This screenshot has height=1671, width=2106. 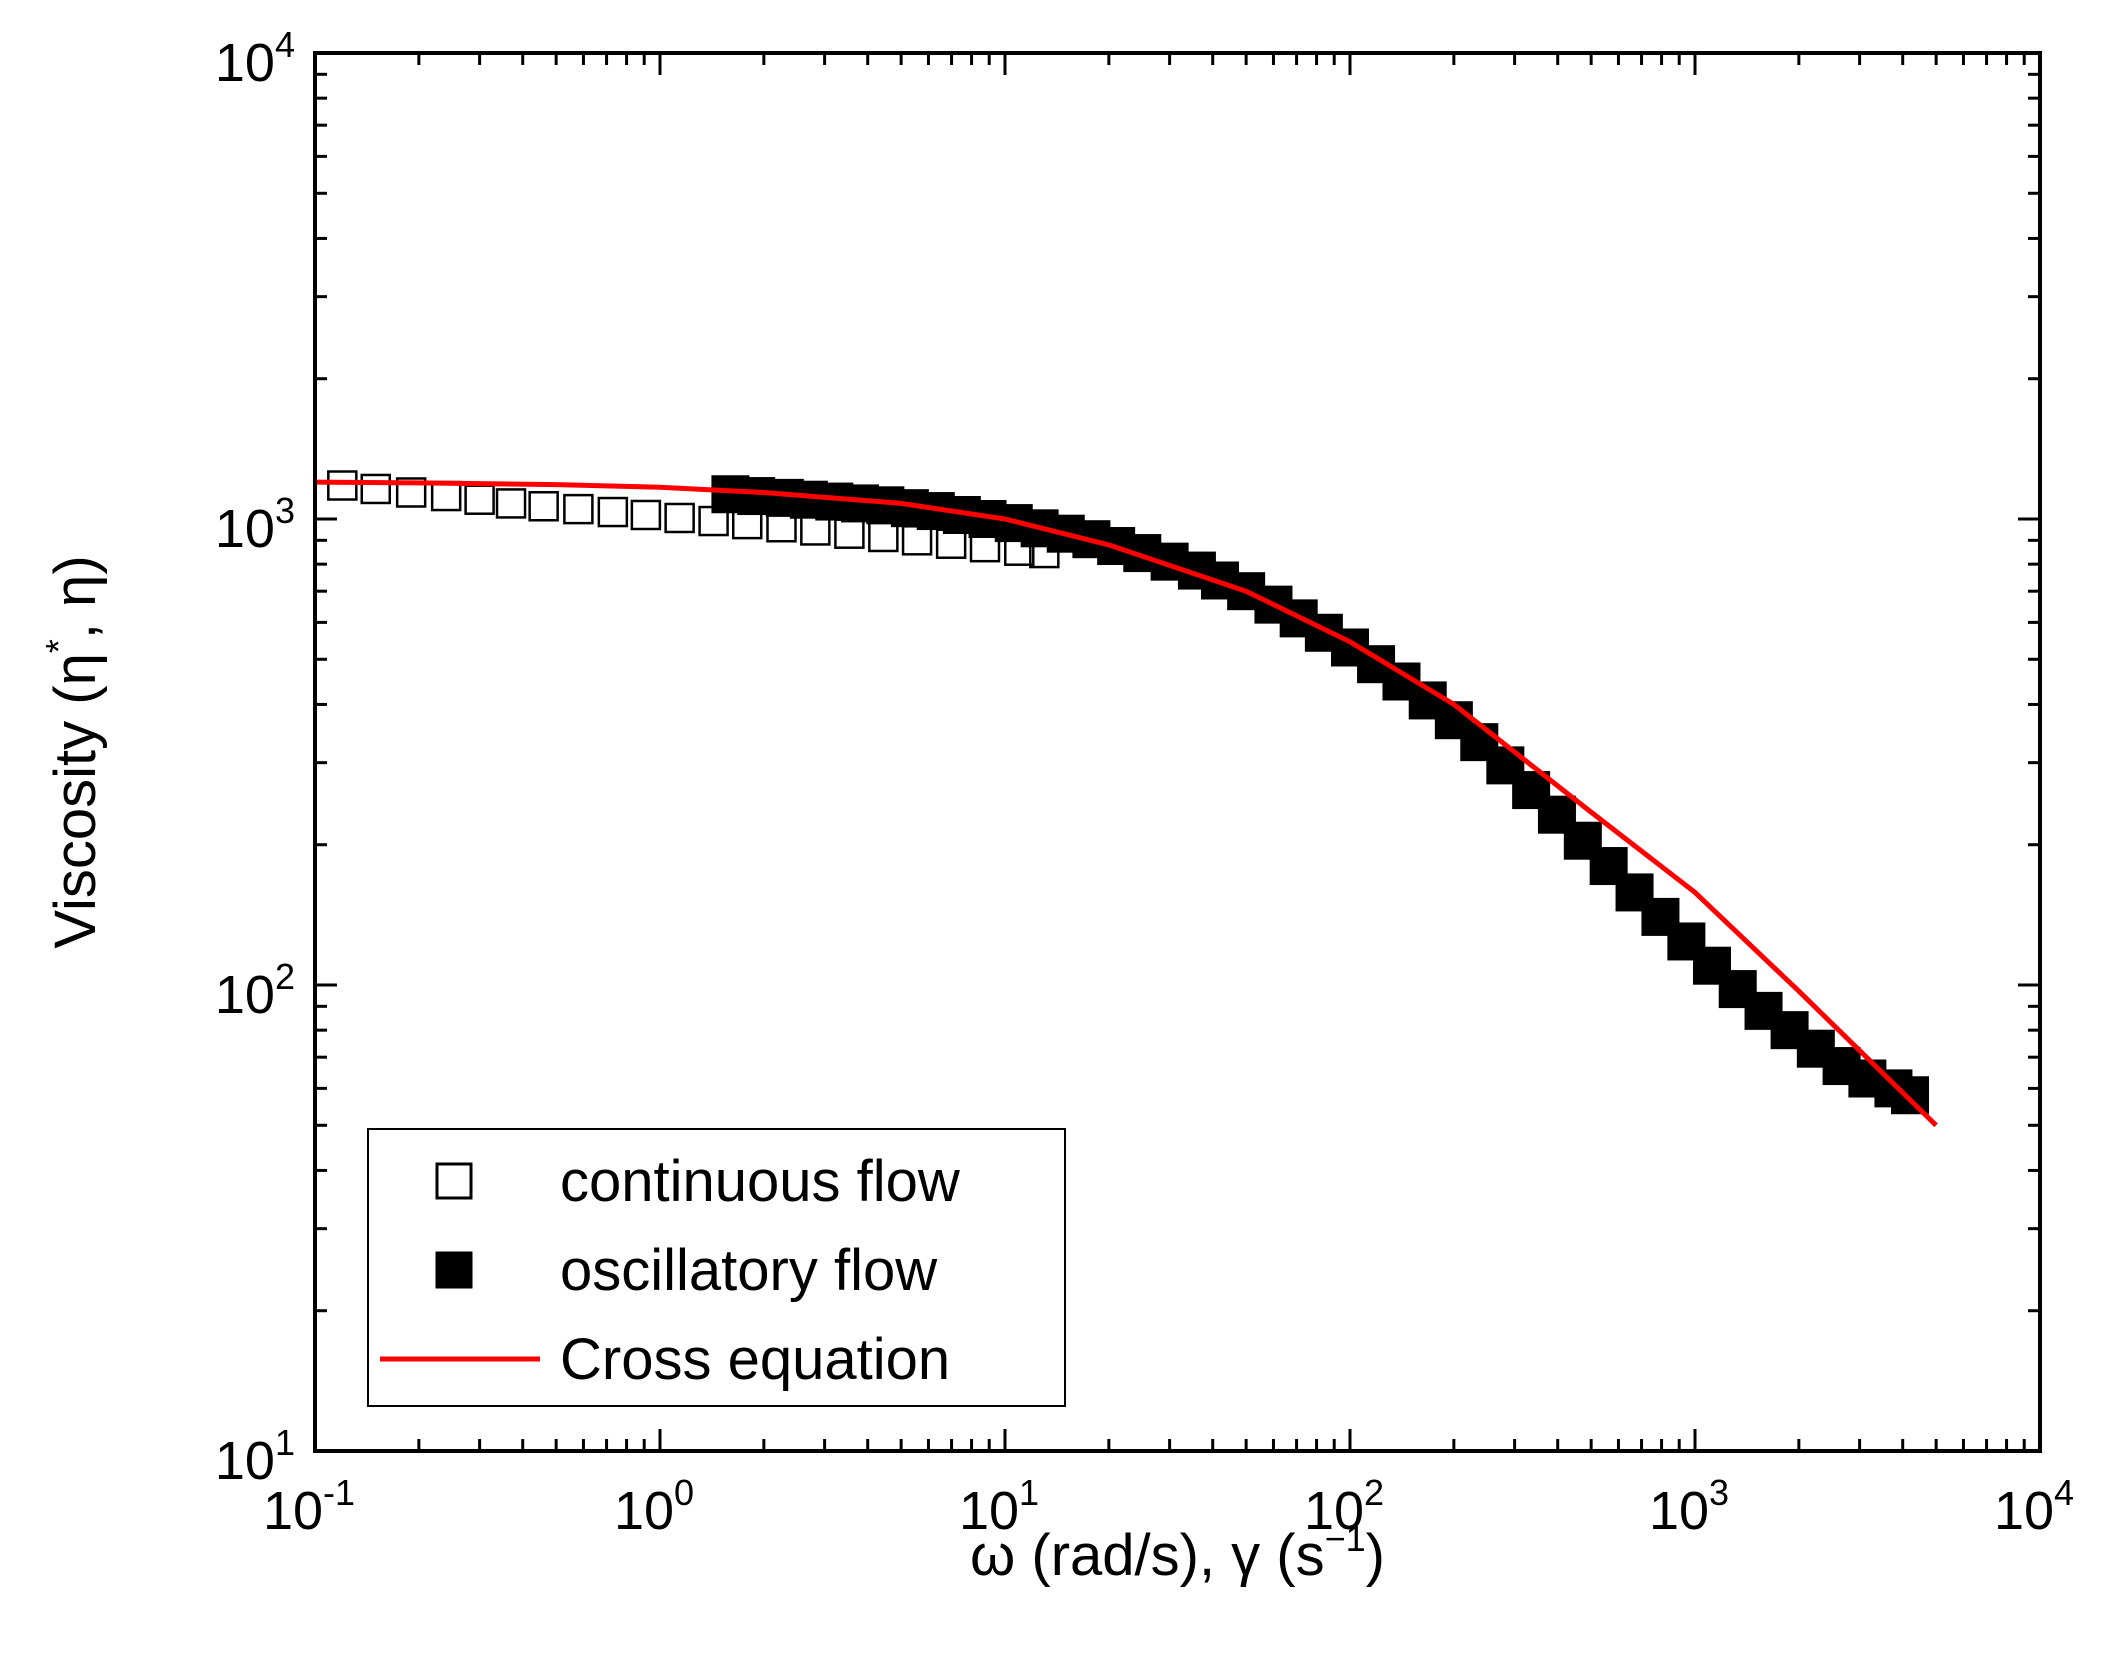 What do you see at coordinates (1168, 1506) in the screenshot?
I see `x-tick-labels: 10⁻¹ 10⁰ 10¹ 10² 10³ 10⁴` at bounding box center [1168, 1506].